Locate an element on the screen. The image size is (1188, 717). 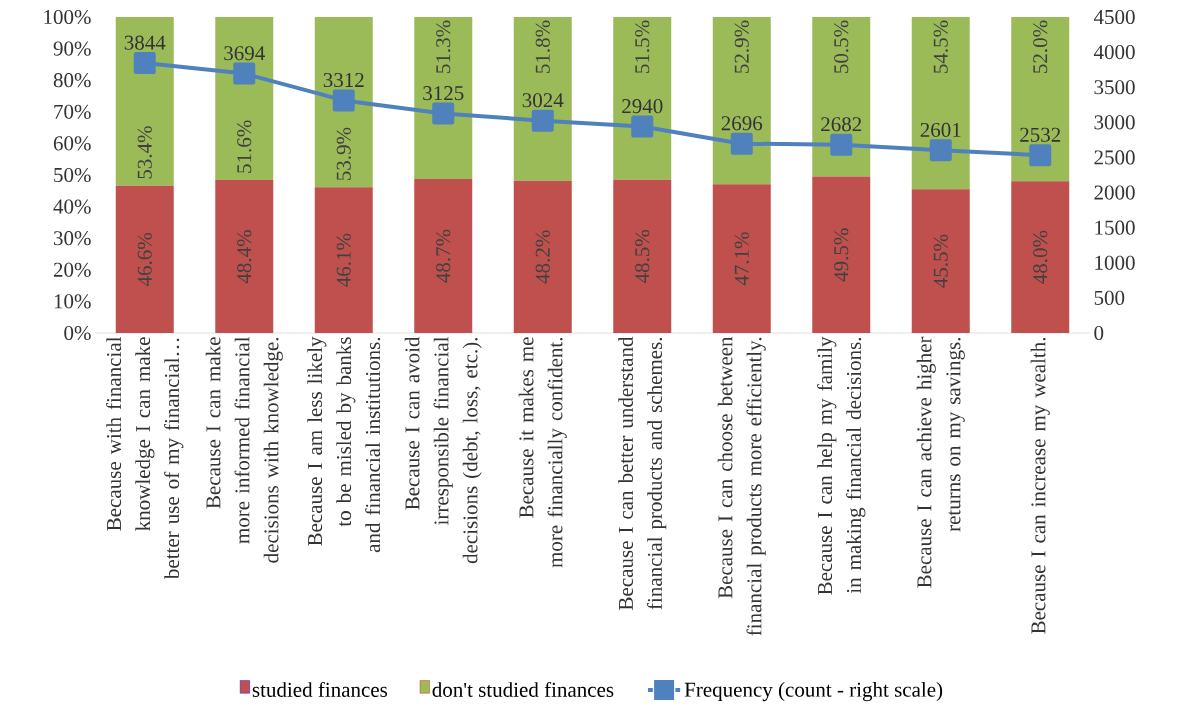
y-tick-label: 30% is located at coordinates (72, 238).